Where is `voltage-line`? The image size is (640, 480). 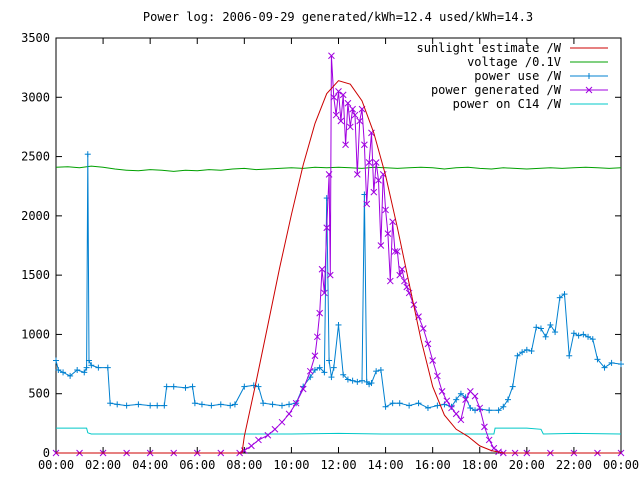 voltage-line is located at coordinates (338, 168).